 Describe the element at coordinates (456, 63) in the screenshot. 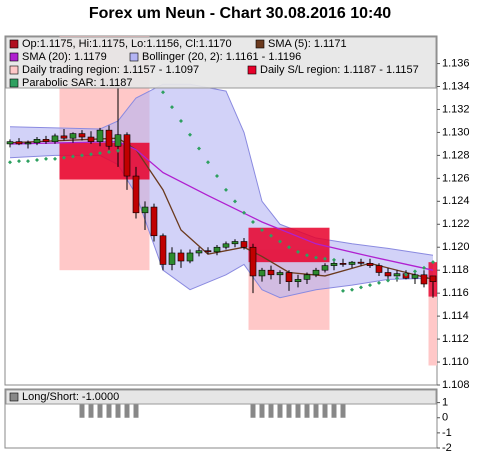

I see `y-tick-label: 1.136` at that location.